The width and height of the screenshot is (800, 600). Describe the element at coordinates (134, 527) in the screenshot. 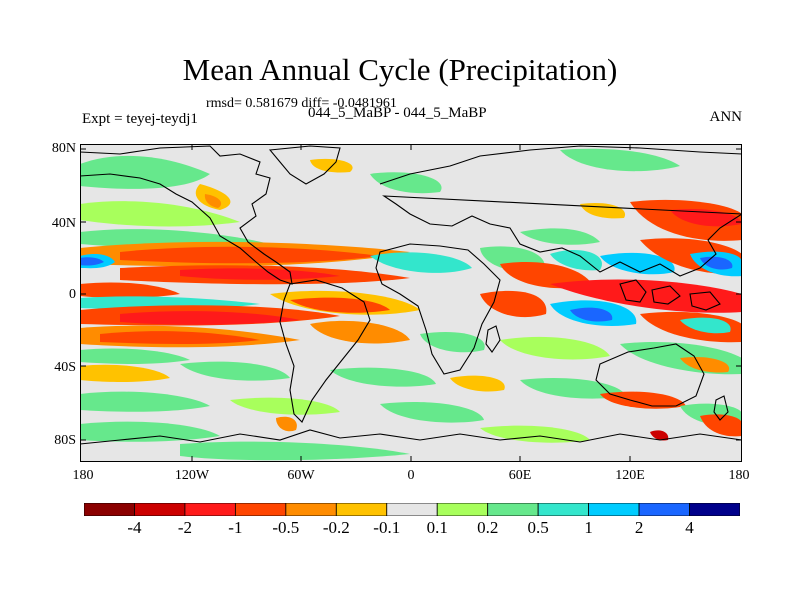

I see `colorbar-label: -4` at that location.